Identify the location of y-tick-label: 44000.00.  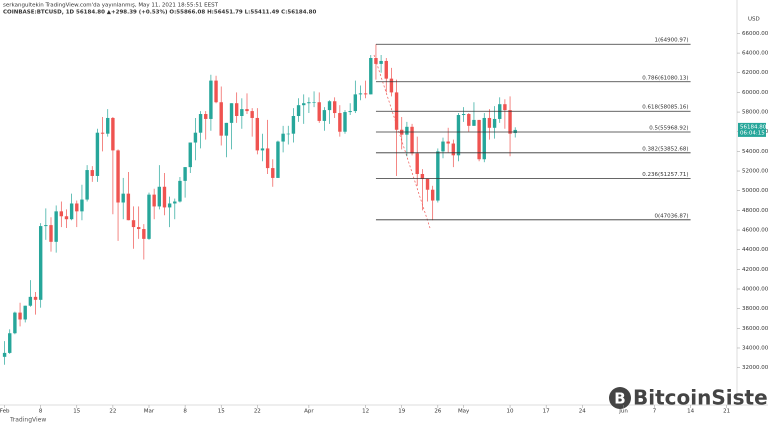
(755, 250).